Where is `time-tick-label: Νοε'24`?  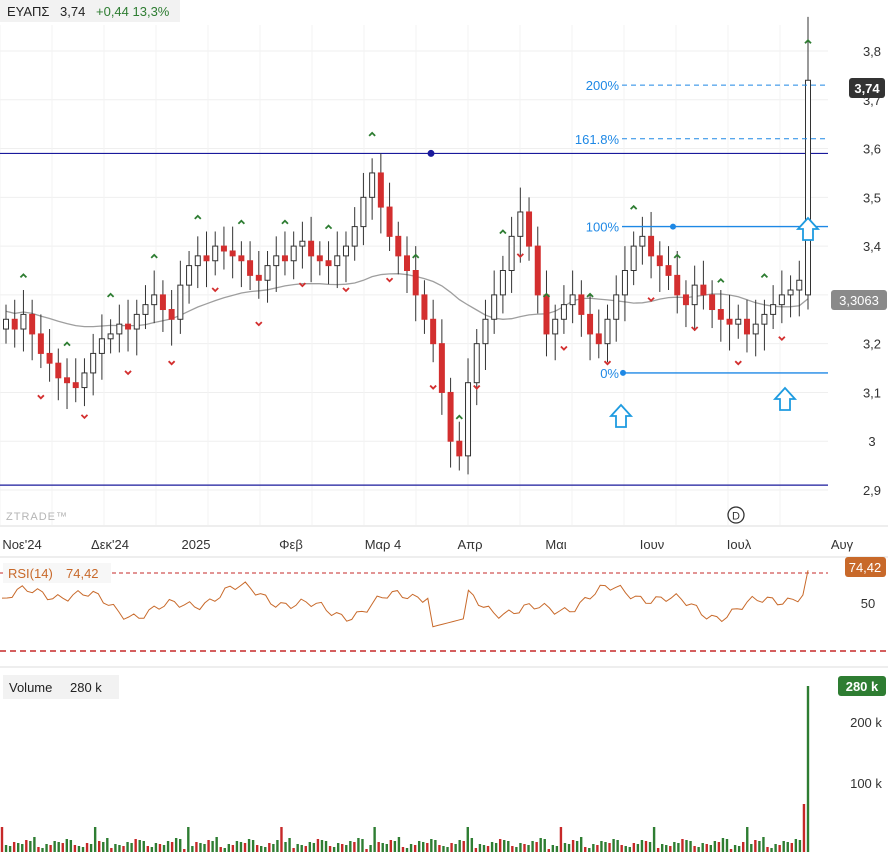
time-tick-label: Νοε'24 is located at coordinates (21, 544).